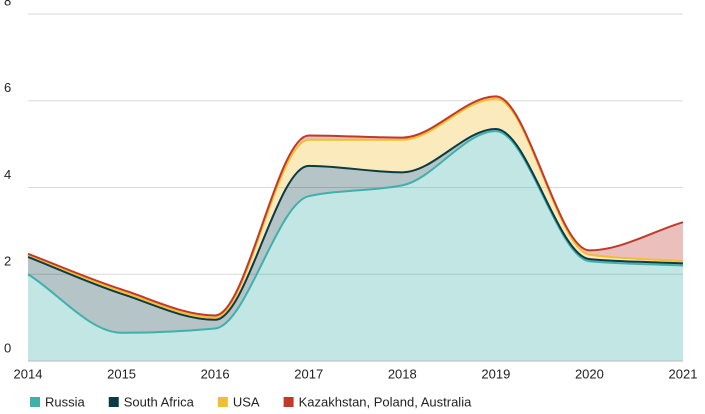  I want to click on x-tick-label: 2019, so click(495, 373).